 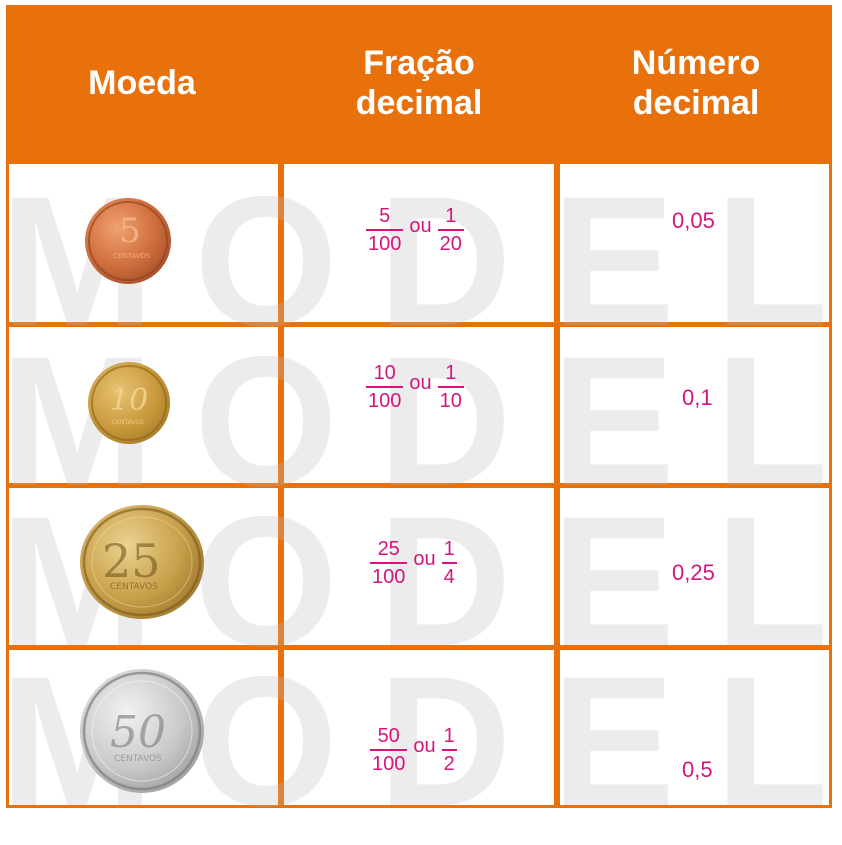 I want to click on decimal-row2: 0,1, so click(x=697, y=397).